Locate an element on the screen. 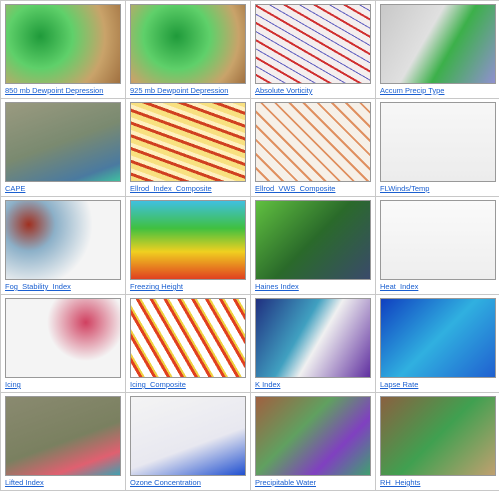  thumbnail-link: CAPE is located at coordinates (15, 188).